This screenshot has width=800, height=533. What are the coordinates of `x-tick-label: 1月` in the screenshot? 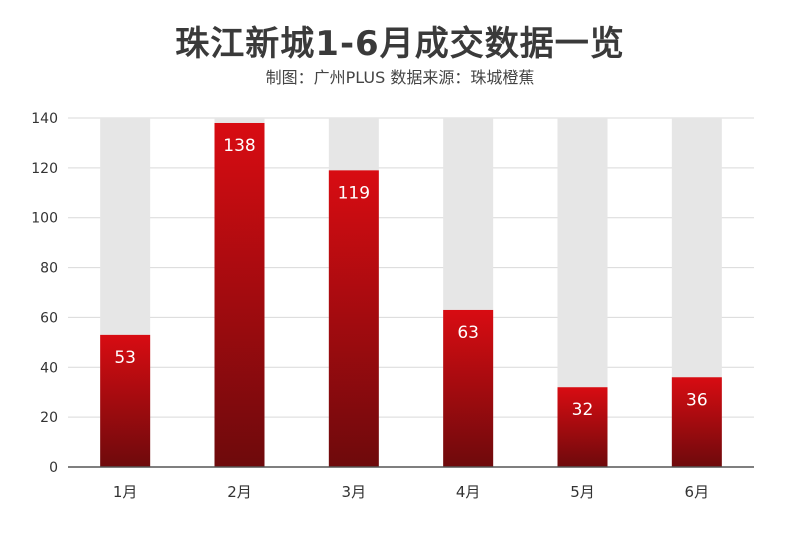 It's located at (125, 492).